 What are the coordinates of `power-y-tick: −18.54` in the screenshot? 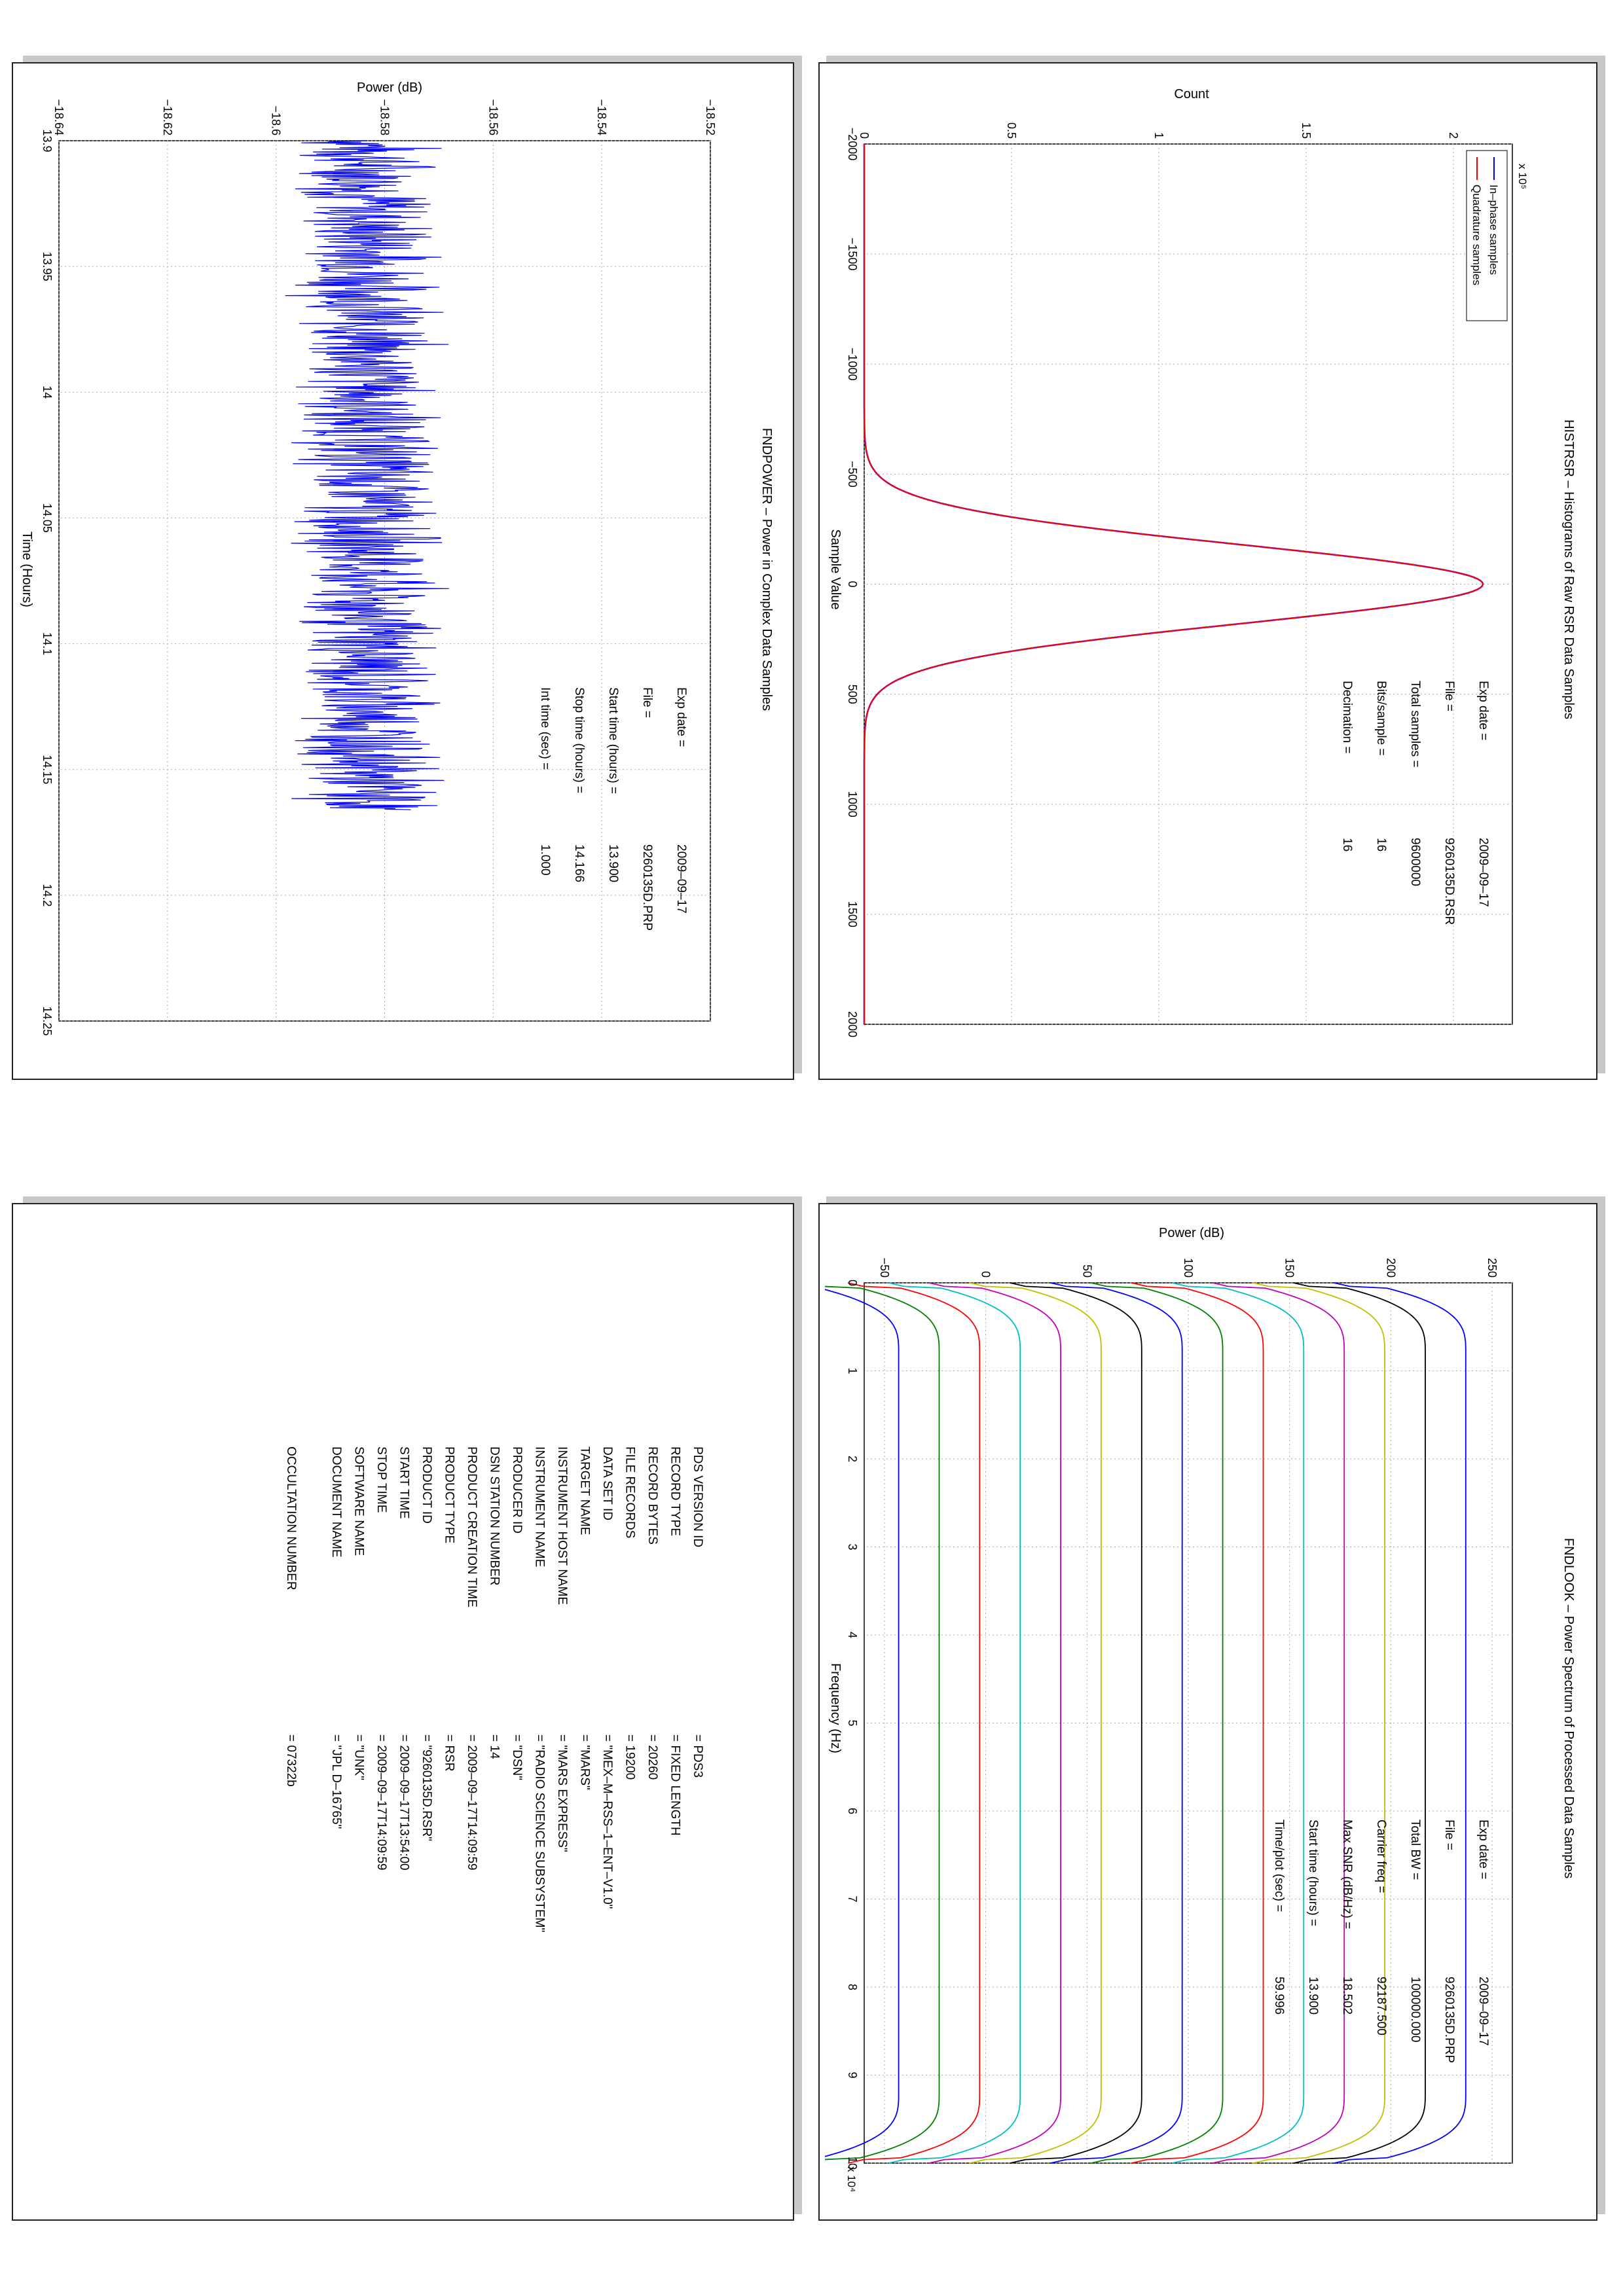 It's located at (601, 117).